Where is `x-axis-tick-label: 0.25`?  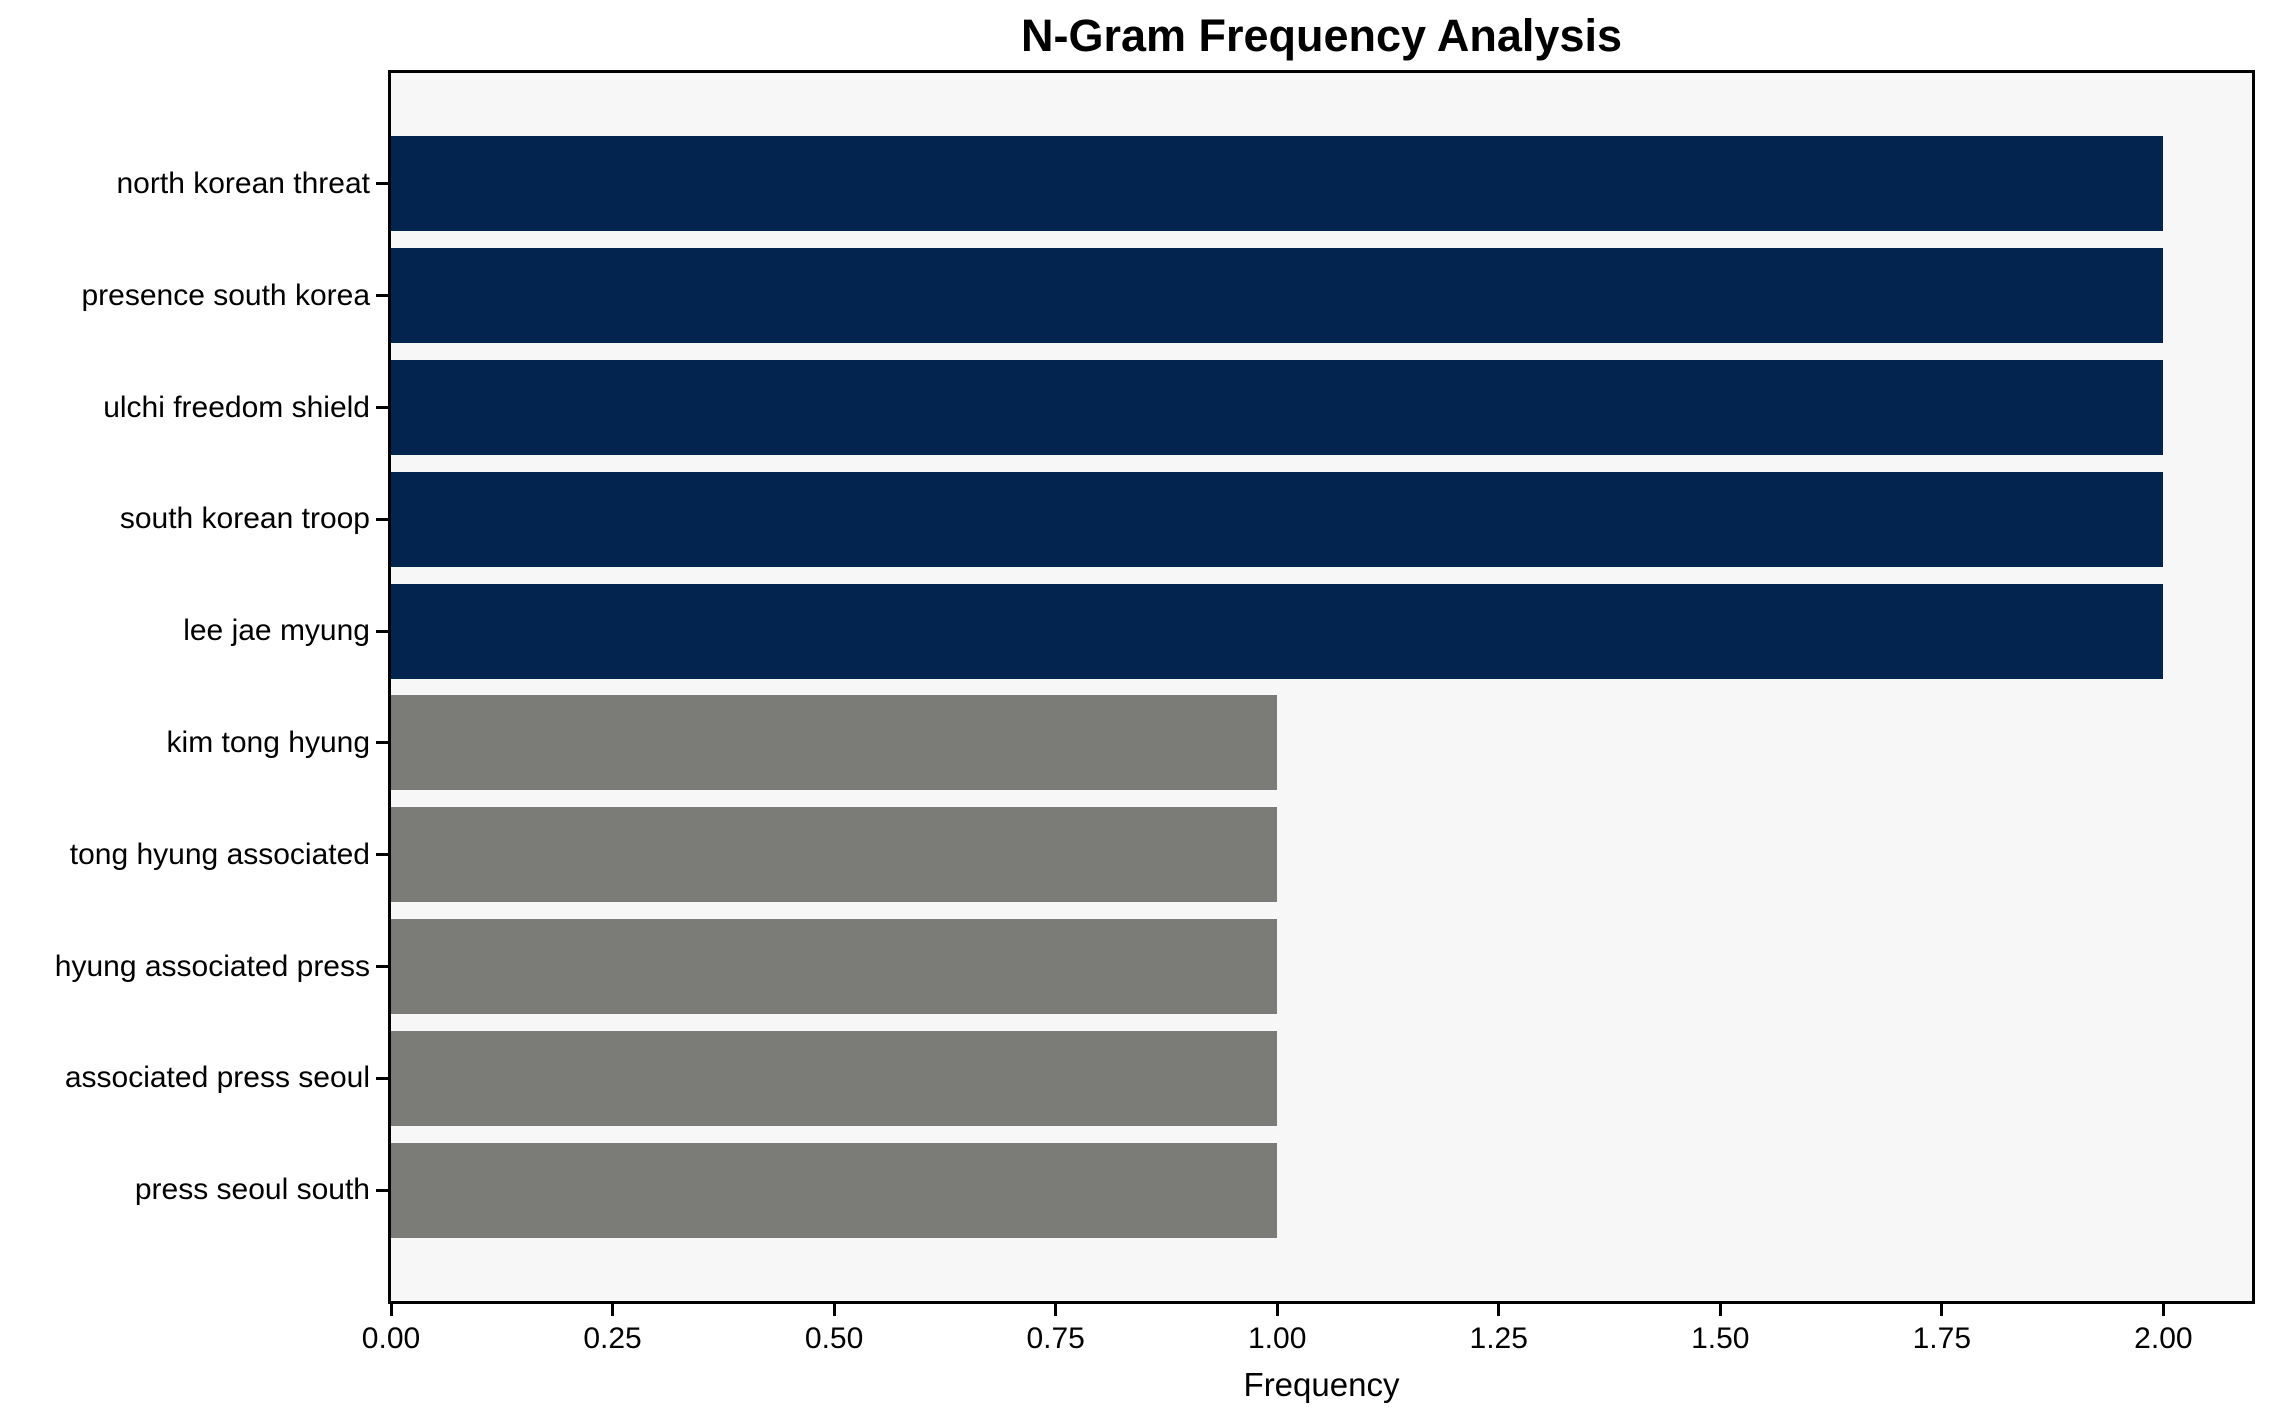 x-axis-tick-label: 0.25 is located at coordinates (612, 1338).